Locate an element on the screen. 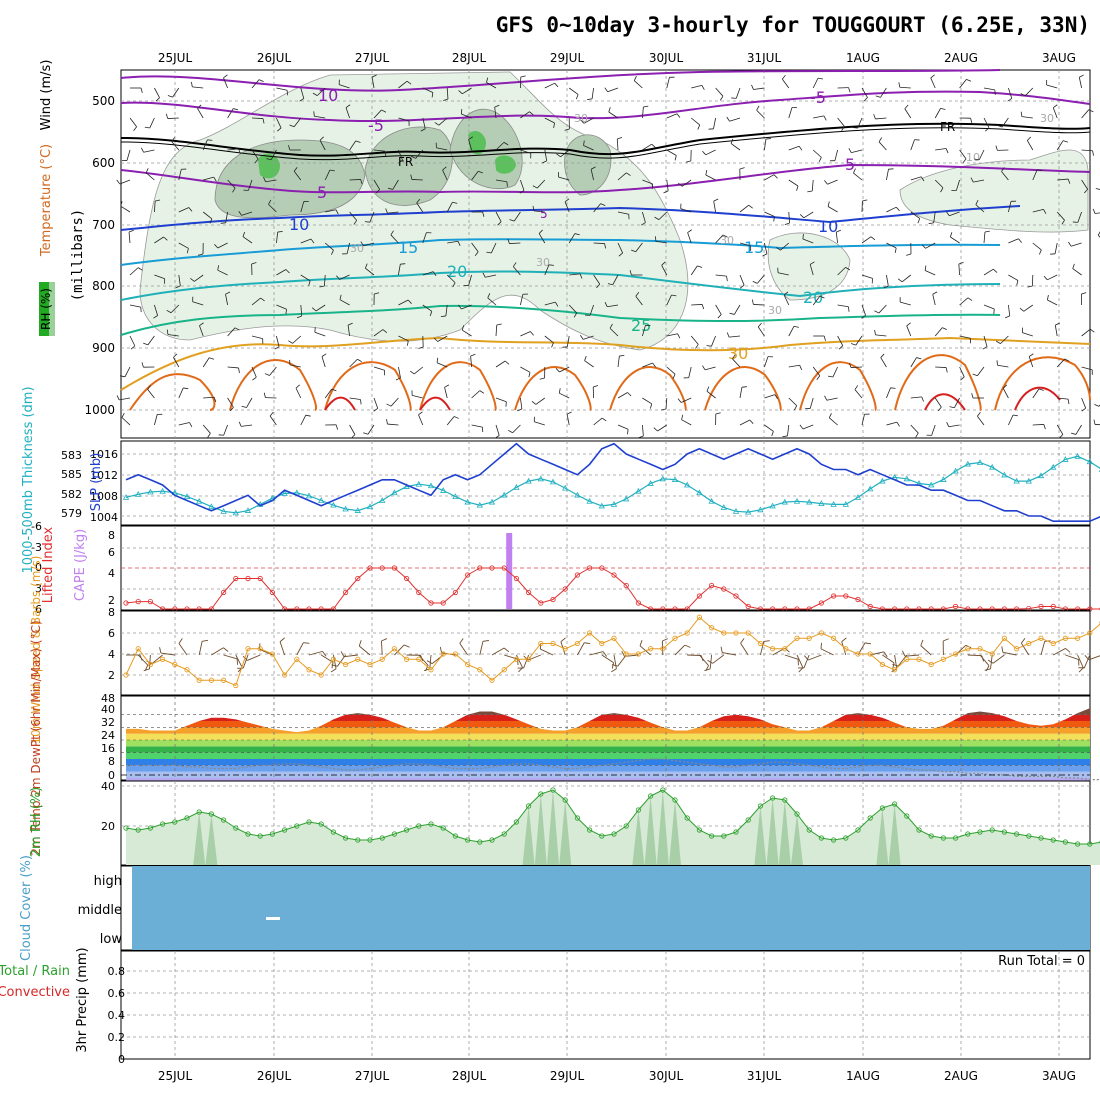  lifted-index-line is located at coordinates (612, 588).